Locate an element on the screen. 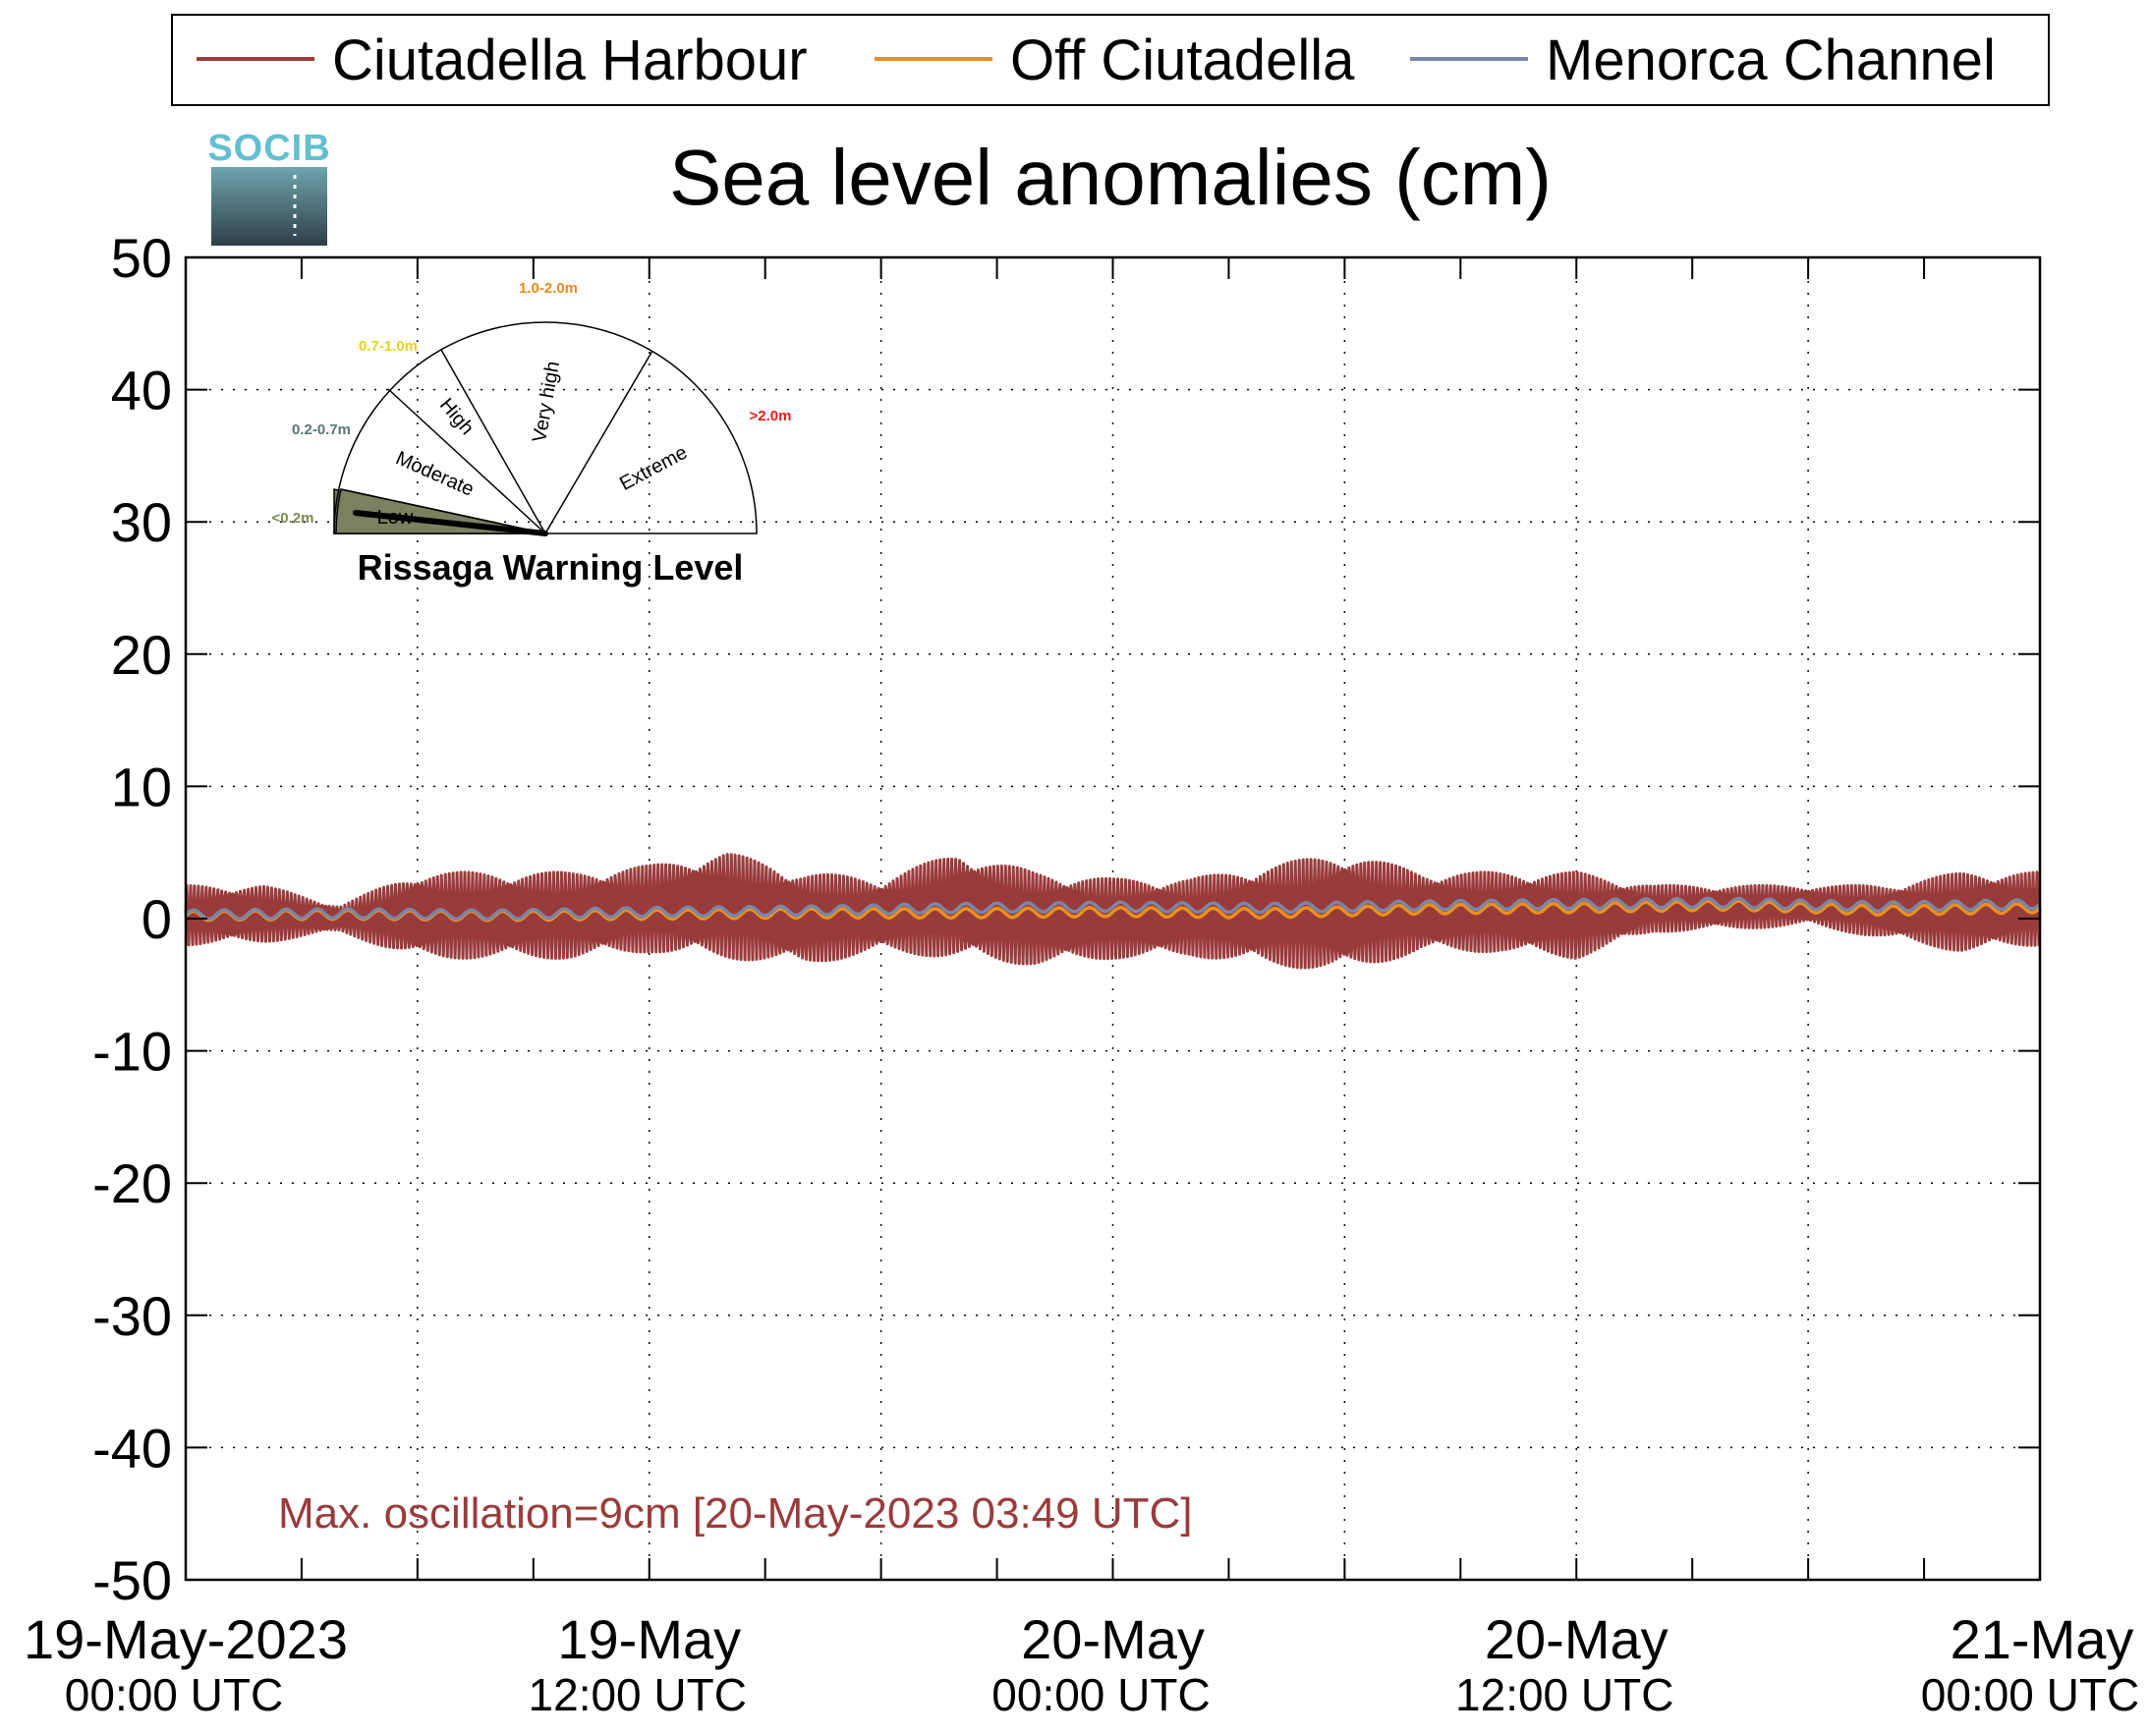 The image size is (2150, 1736). gauge-outline is located at coordinates (545, 427).